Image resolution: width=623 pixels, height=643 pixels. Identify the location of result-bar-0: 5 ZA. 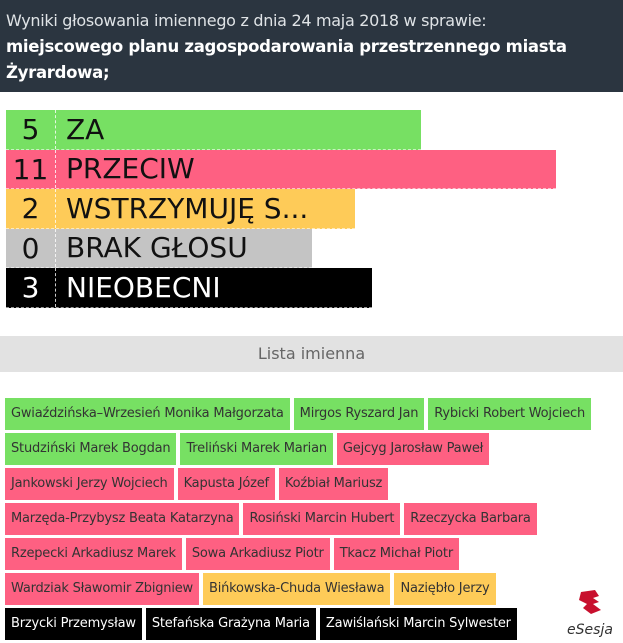
(213, 130).